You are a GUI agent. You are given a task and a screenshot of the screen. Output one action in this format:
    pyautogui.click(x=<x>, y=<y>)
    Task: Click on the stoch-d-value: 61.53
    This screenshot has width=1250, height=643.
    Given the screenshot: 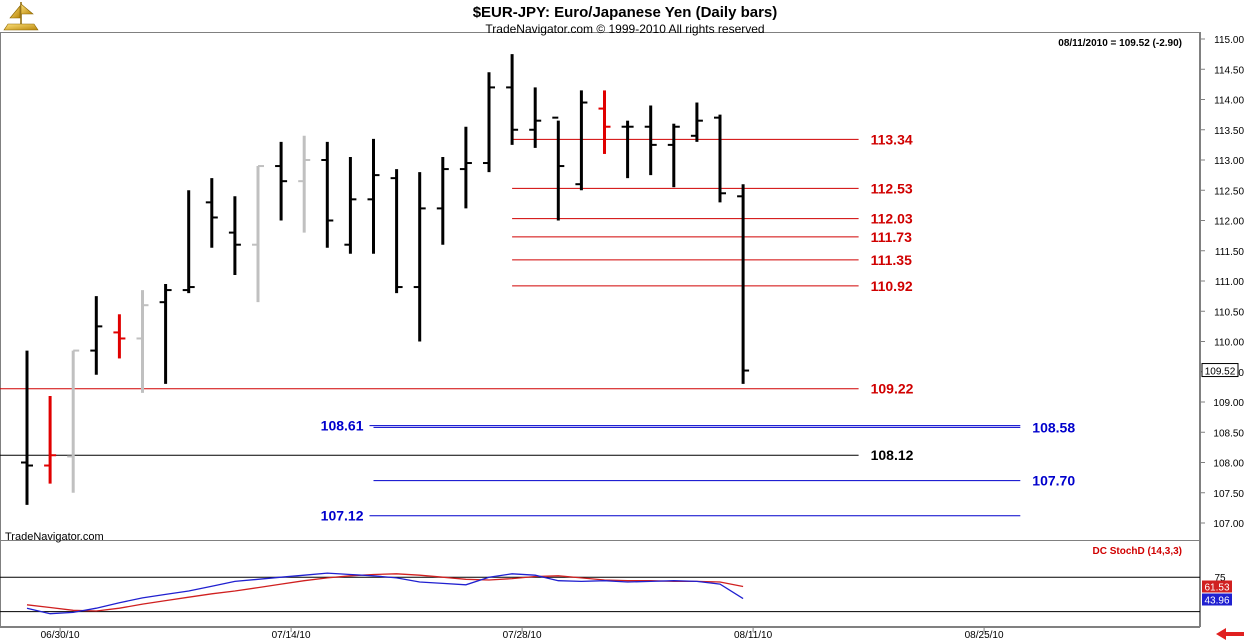 What is the action you would take?
    pyautogui.click(x=1216, y=588)
    